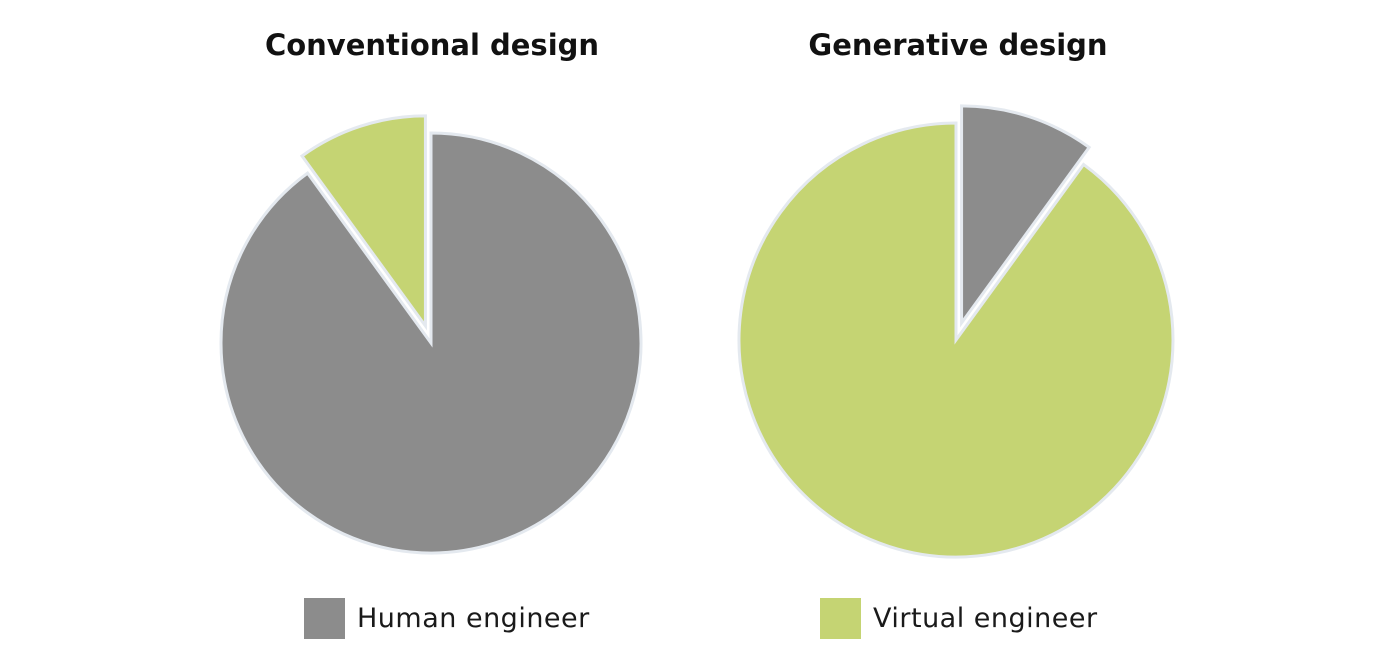  I want to click on legend-swatch-human-engineer, so click(324, 618).